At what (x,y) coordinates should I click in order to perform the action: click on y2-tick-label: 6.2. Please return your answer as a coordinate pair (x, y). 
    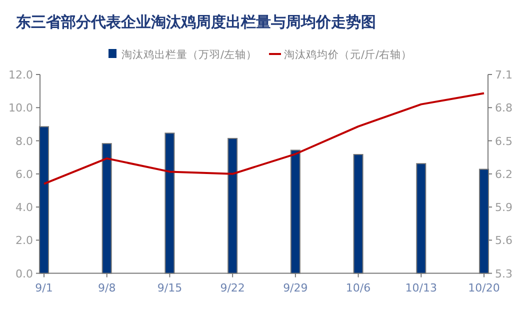
    Looking at the image, I should click on (503, 174).